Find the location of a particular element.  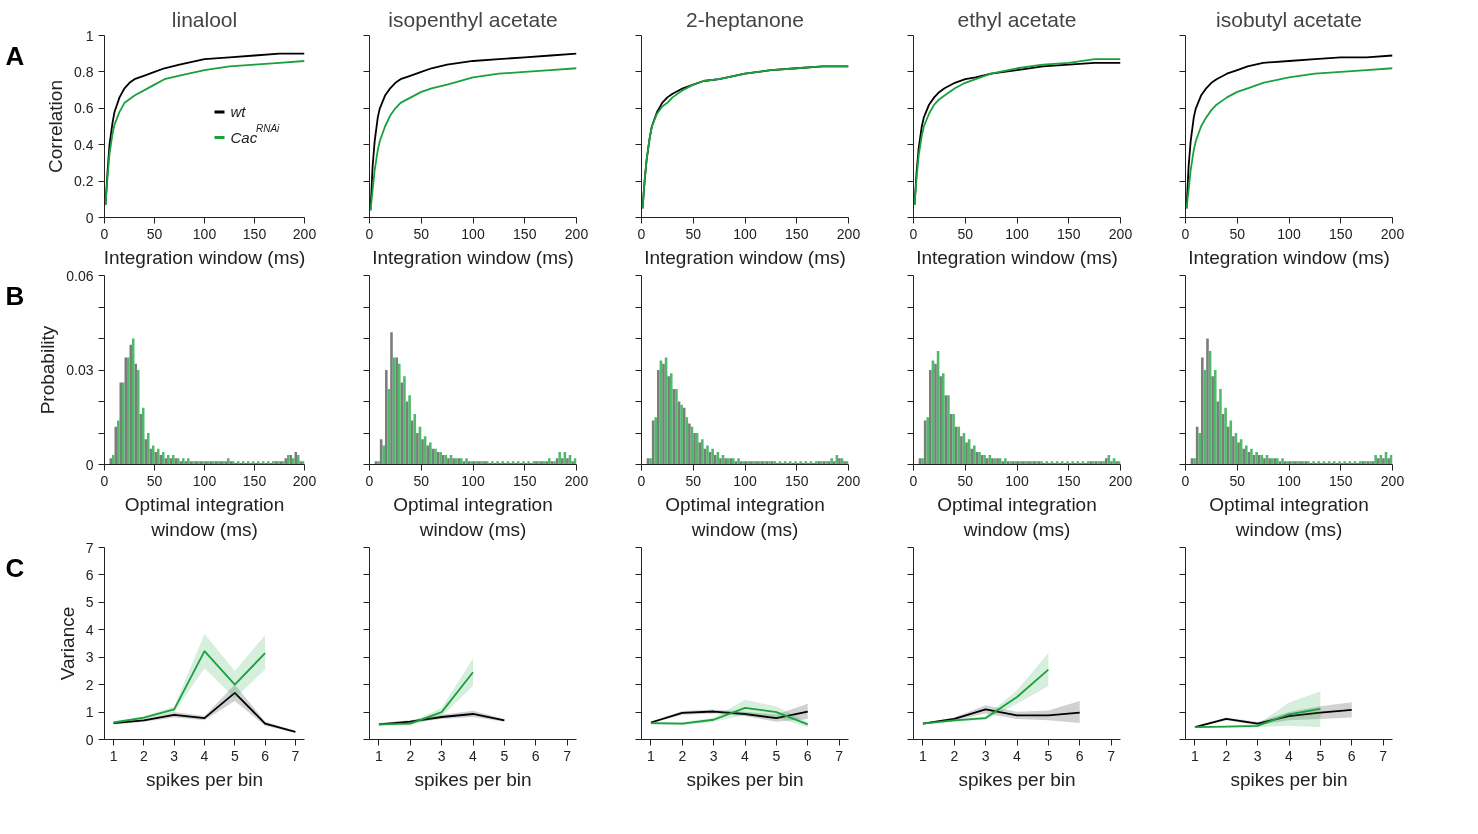

y-tick-label: 7 is located at coordinates (89, 547).